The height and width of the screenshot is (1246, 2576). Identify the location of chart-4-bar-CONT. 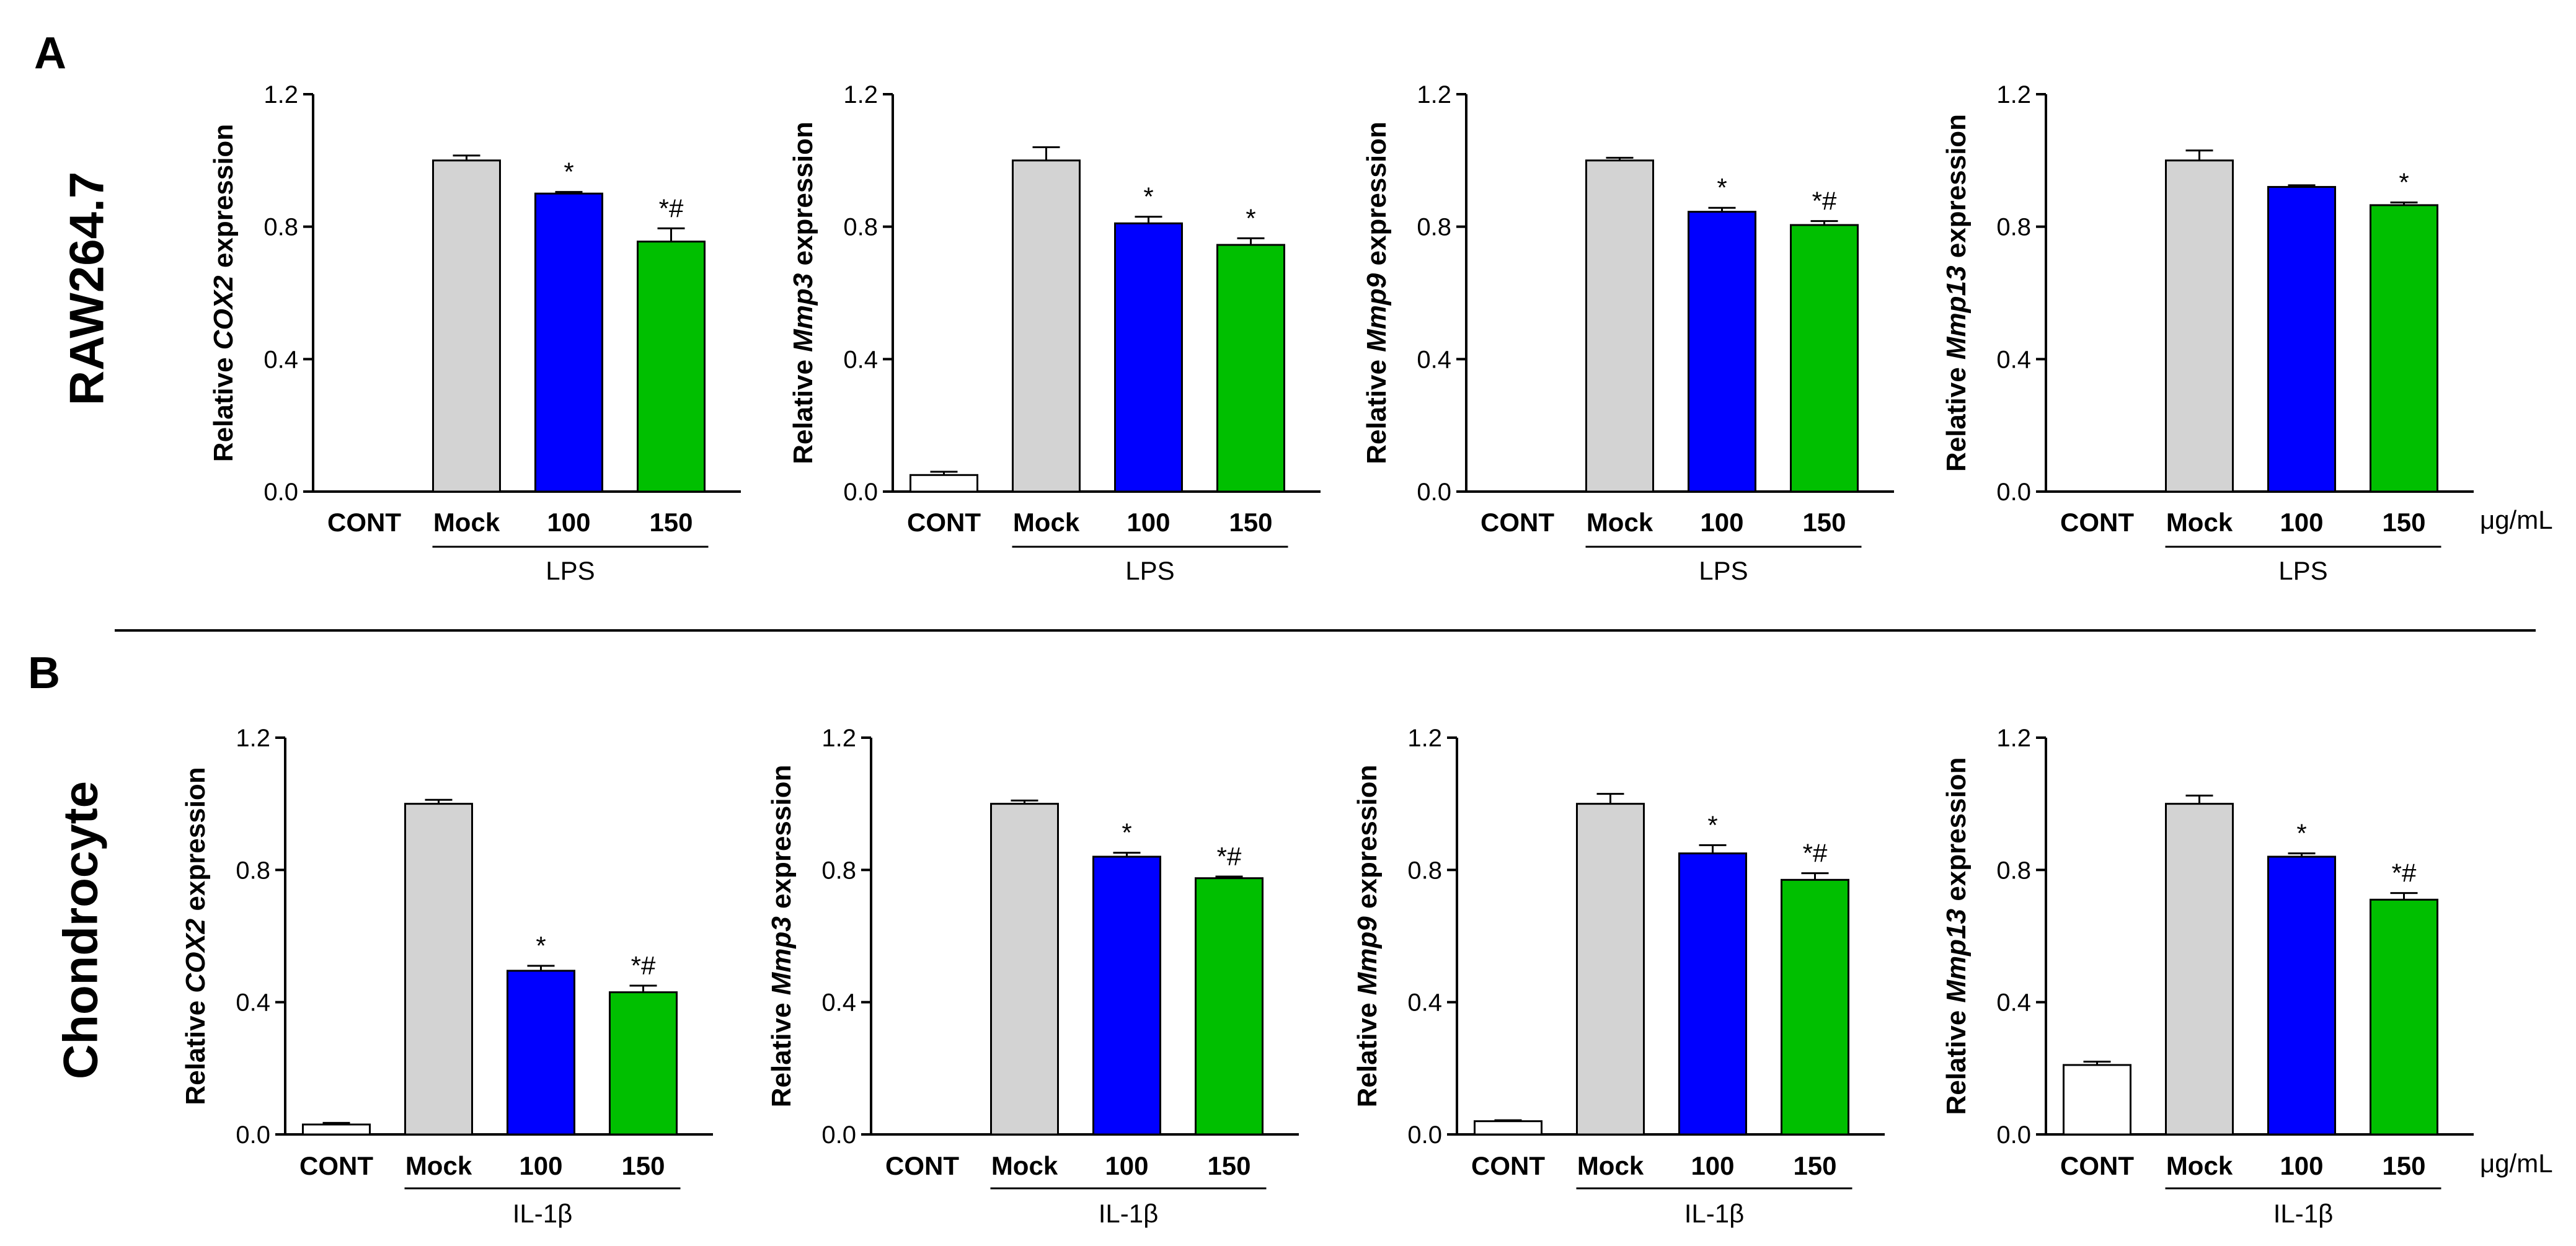
(337, 1130).